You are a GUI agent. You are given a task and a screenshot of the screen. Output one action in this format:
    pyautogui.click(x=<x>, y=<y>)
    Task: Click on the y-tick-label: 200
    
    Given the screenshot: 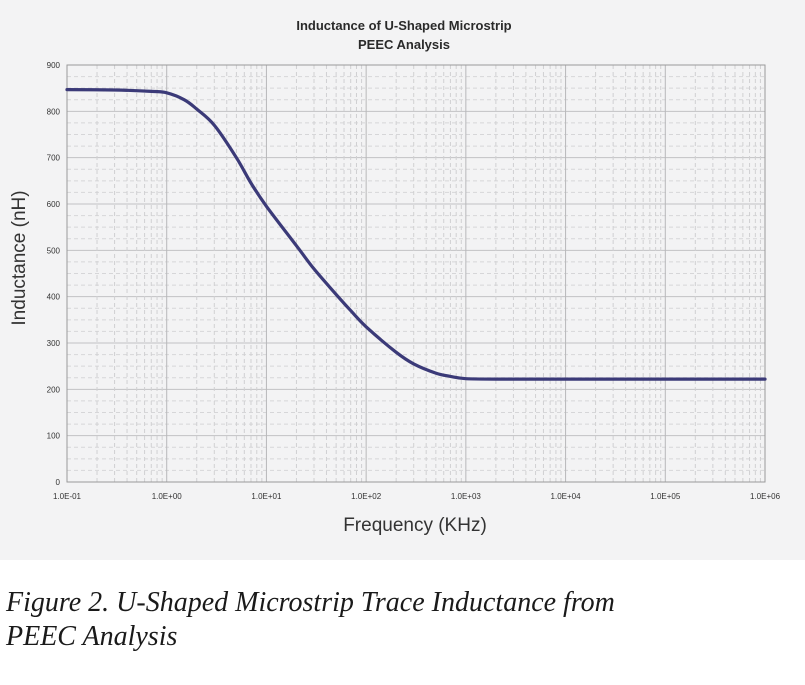 What is the action you would take?
    pyautogui.click(x=54, y=389)
    